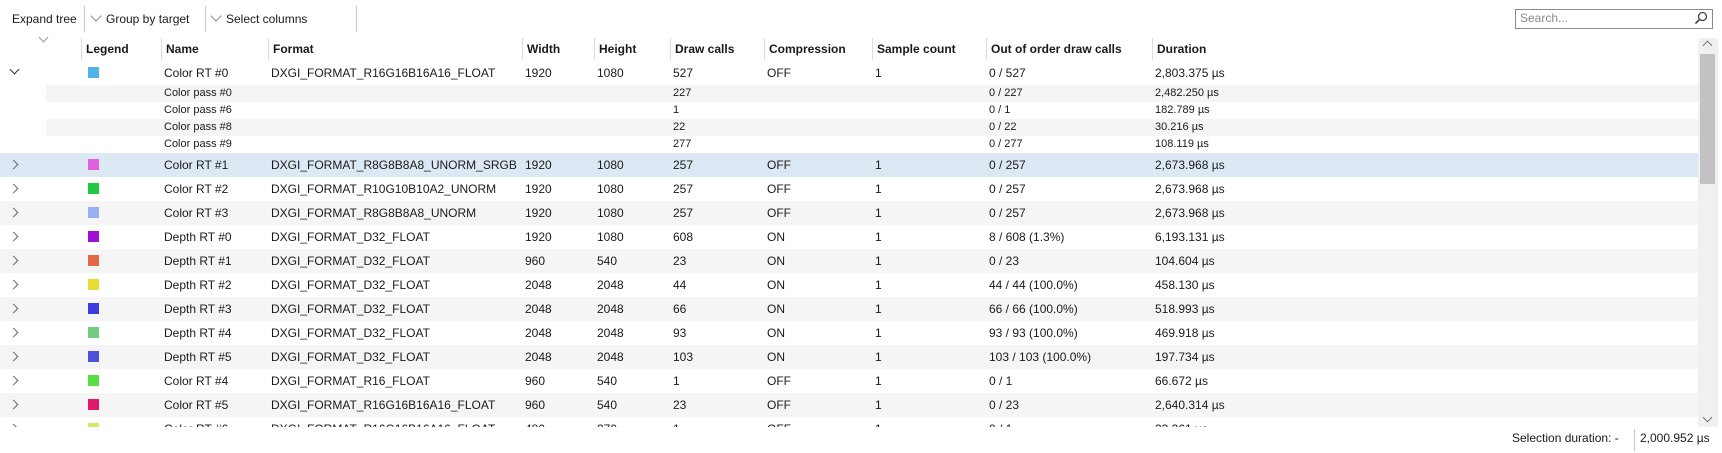 The width and height of the screenshot is (1722, 453). Describe the element at coordinates (198, 93) in the screenshot. I see `cell-name: Color pass #0` at that location.